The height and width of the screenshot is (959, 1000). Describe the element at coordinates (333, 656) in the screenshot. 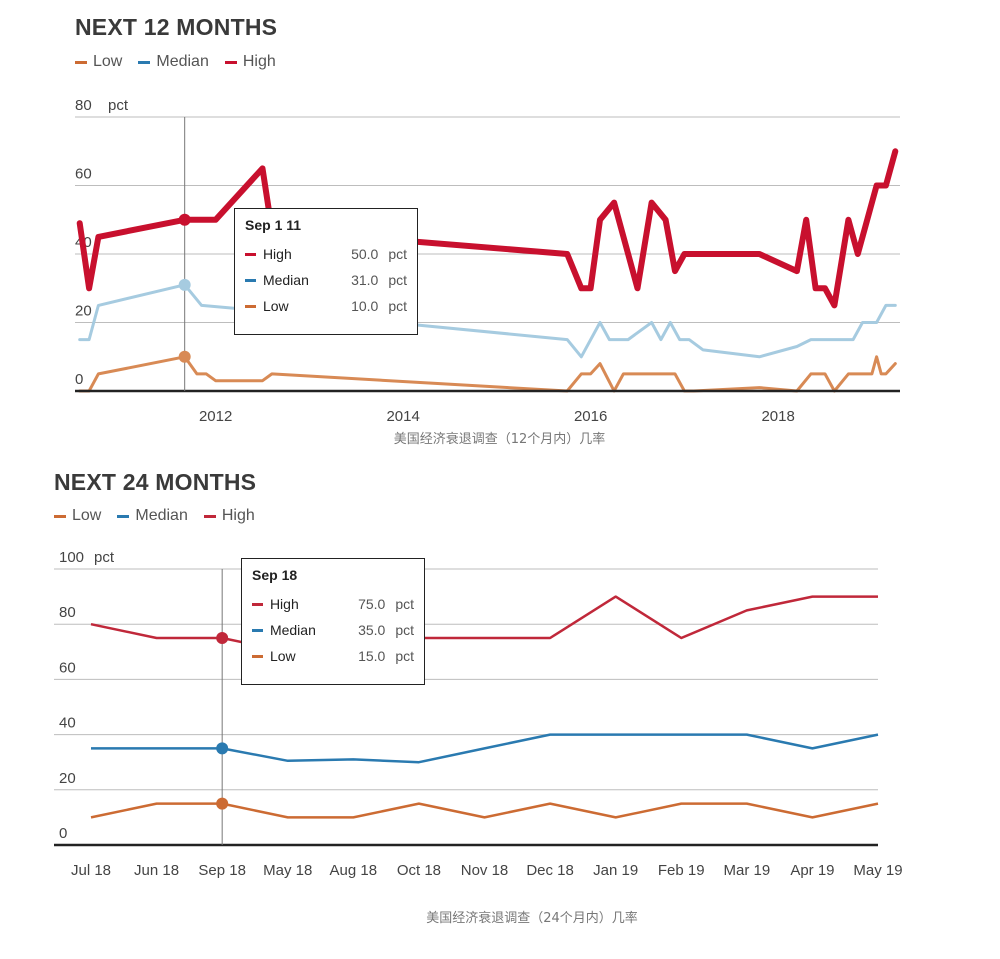

I see `tooltip-row-low: Low 15.0 pct` at that location.